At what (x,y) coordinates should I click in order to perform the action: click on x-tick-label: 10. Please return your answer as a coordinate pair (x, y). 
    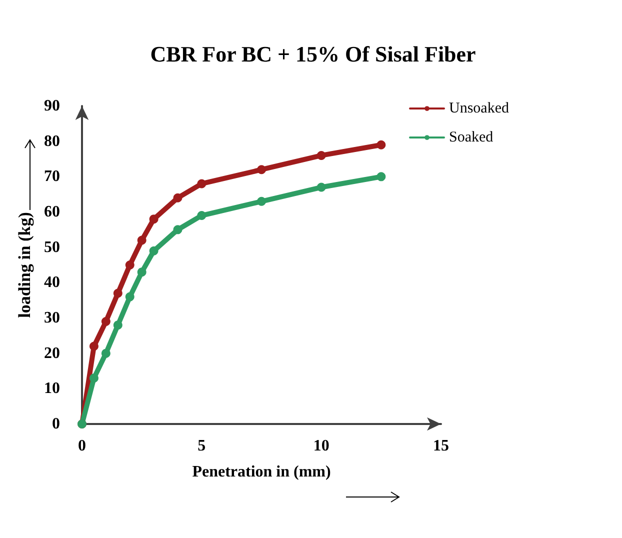
    Looking at the image, I should click on (321, 446).